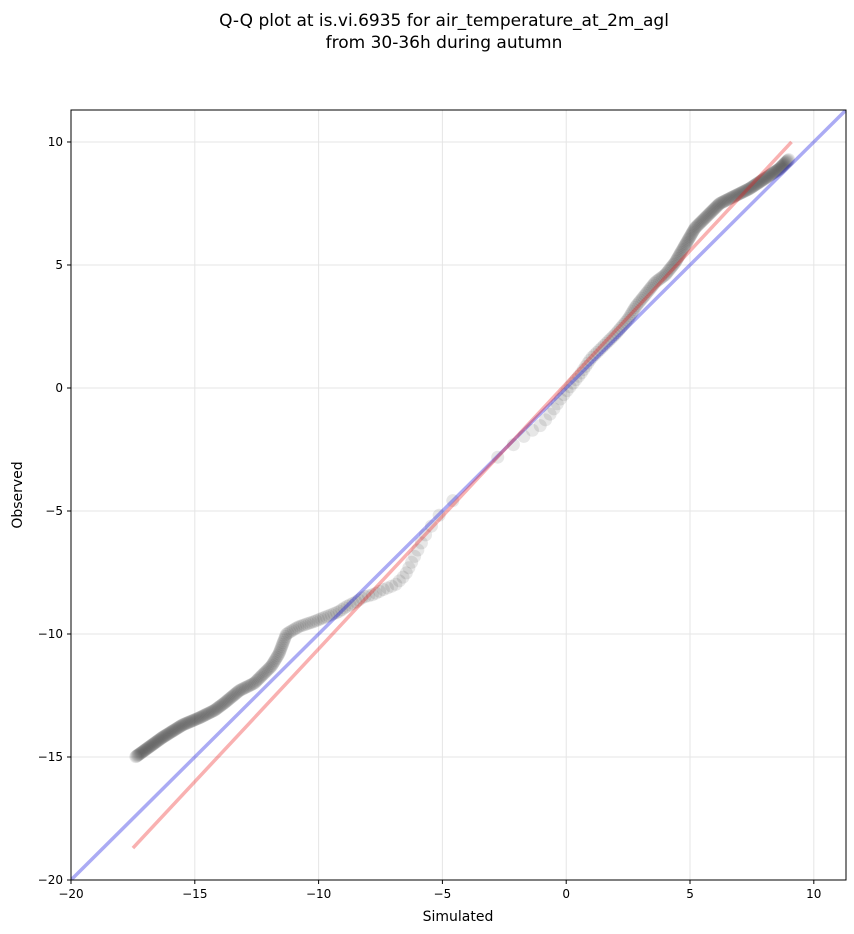 The image size is (854, 934). What do you see at coordinates (444, 43) in the screenshot?
I see `chart-title-line2: from 30-36h during autumn` at bounding box center [444, 43].